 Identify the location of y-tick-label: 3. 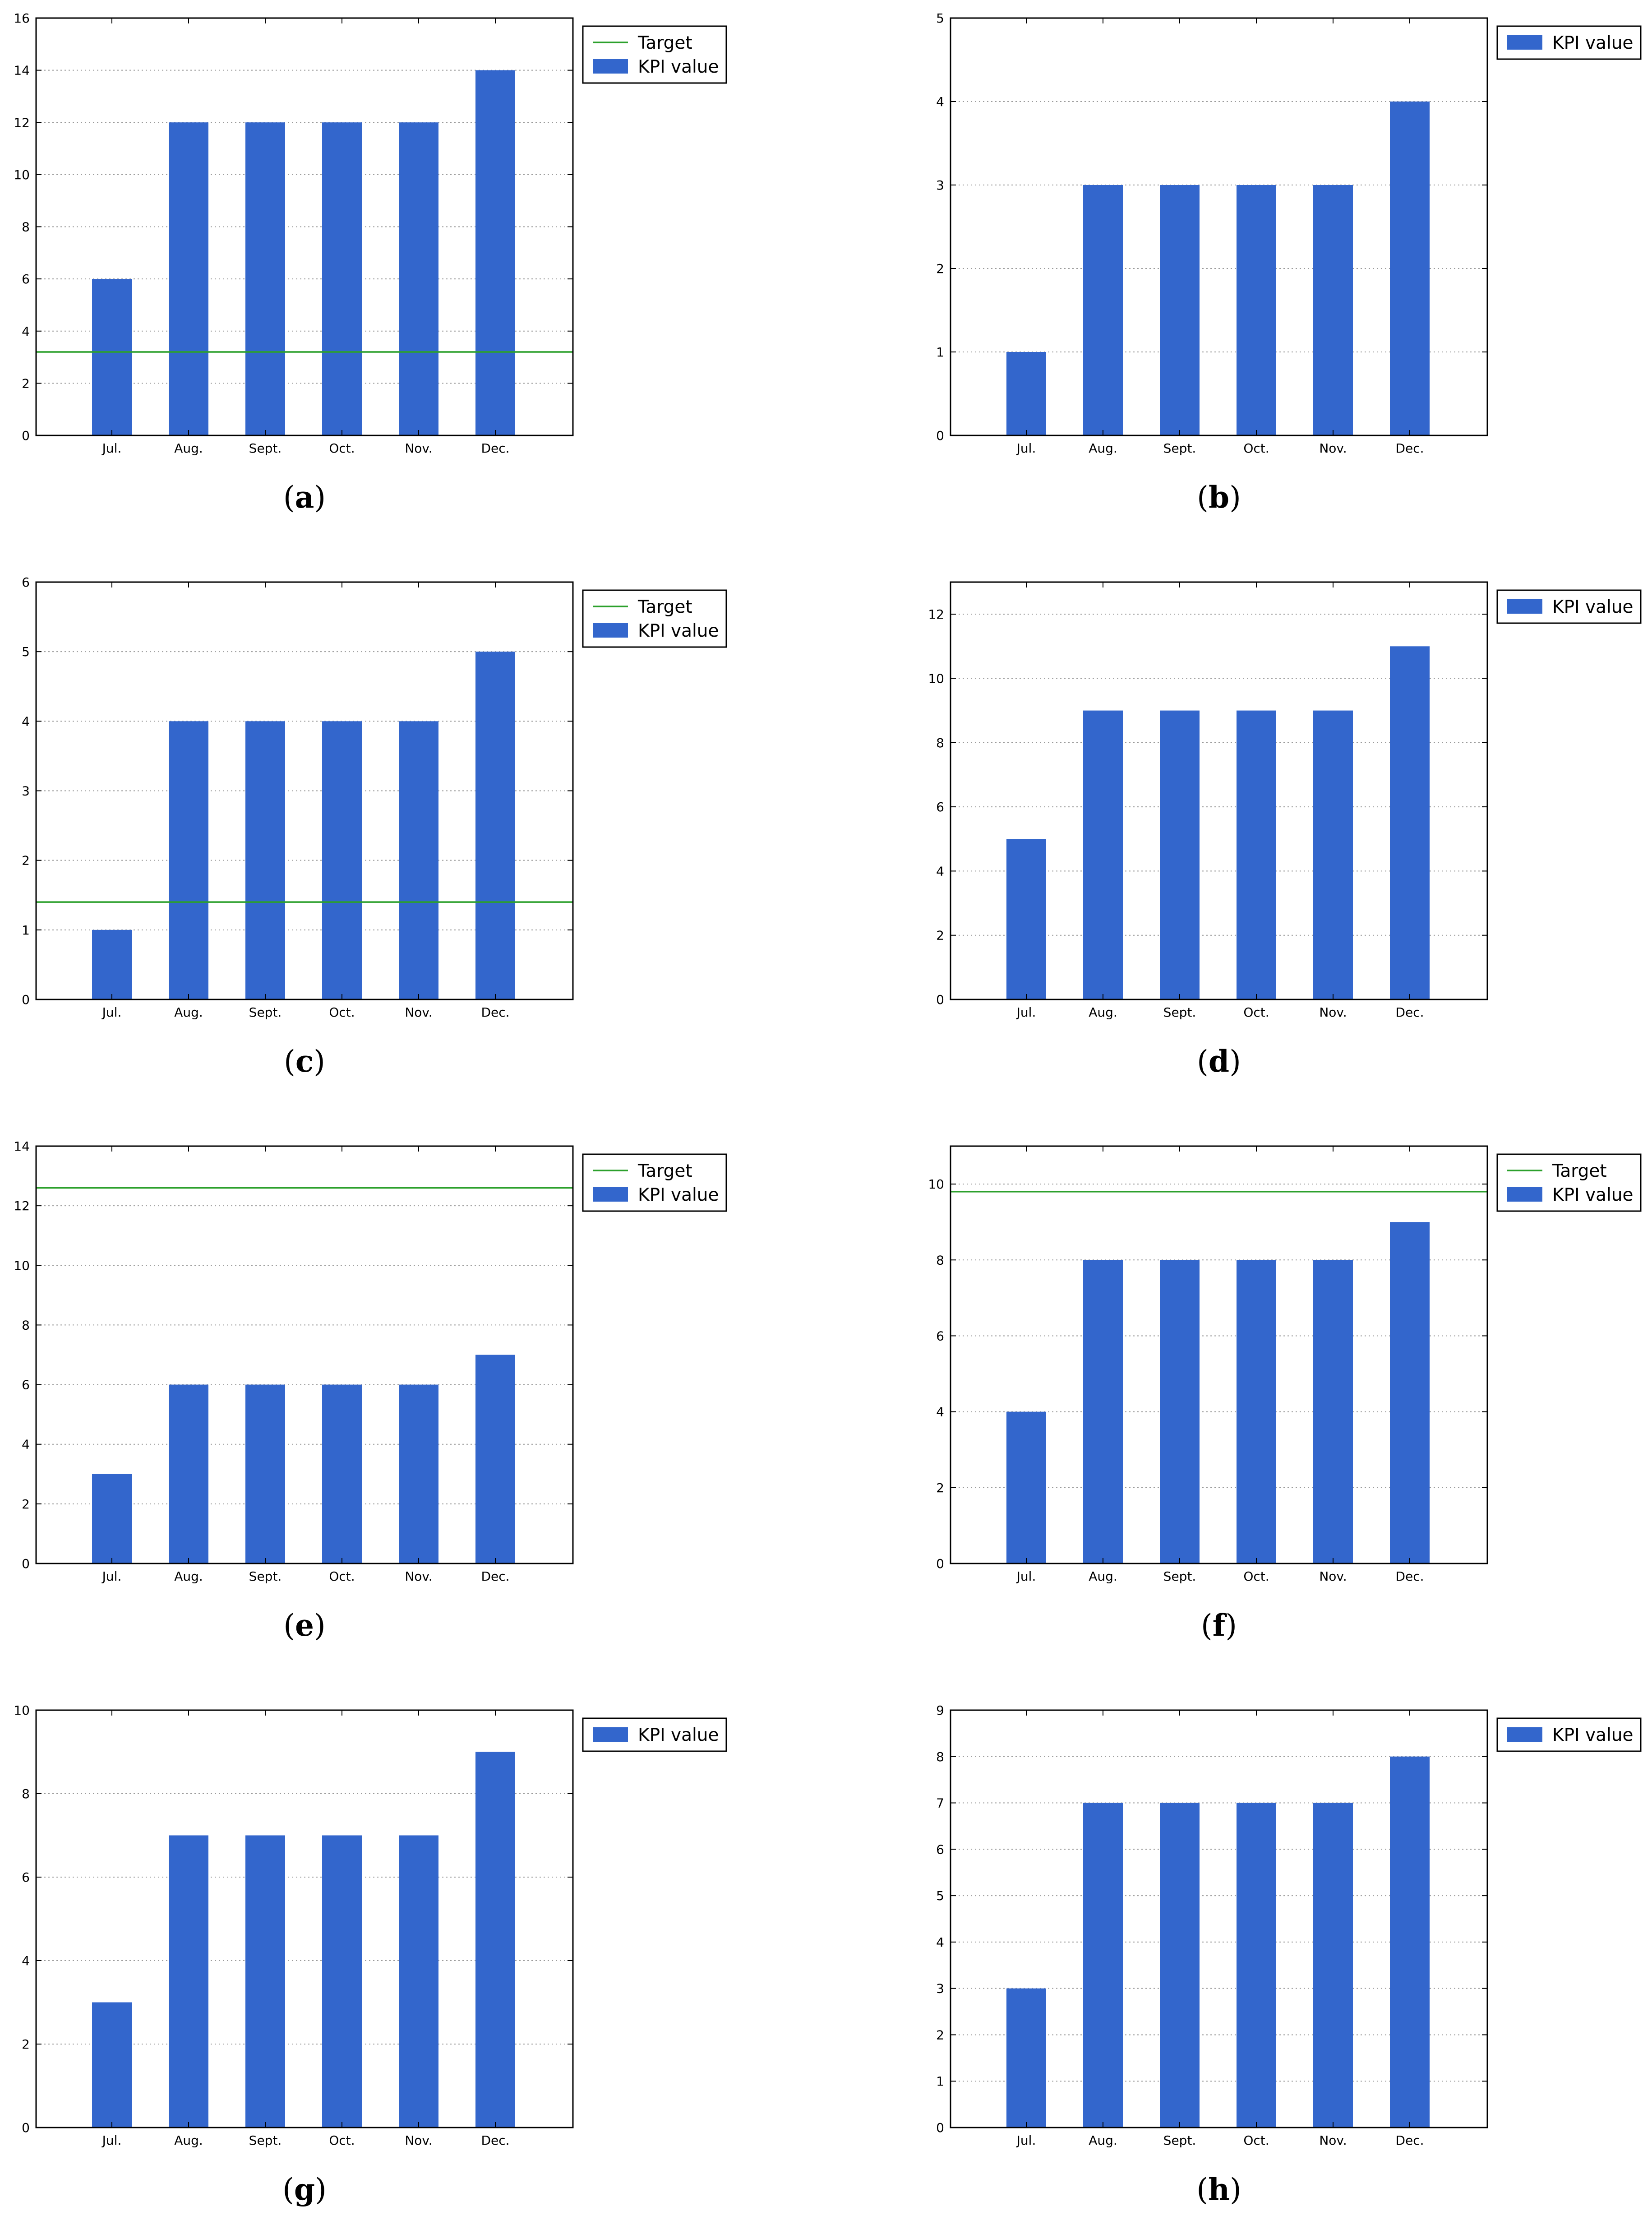
(26, 792).